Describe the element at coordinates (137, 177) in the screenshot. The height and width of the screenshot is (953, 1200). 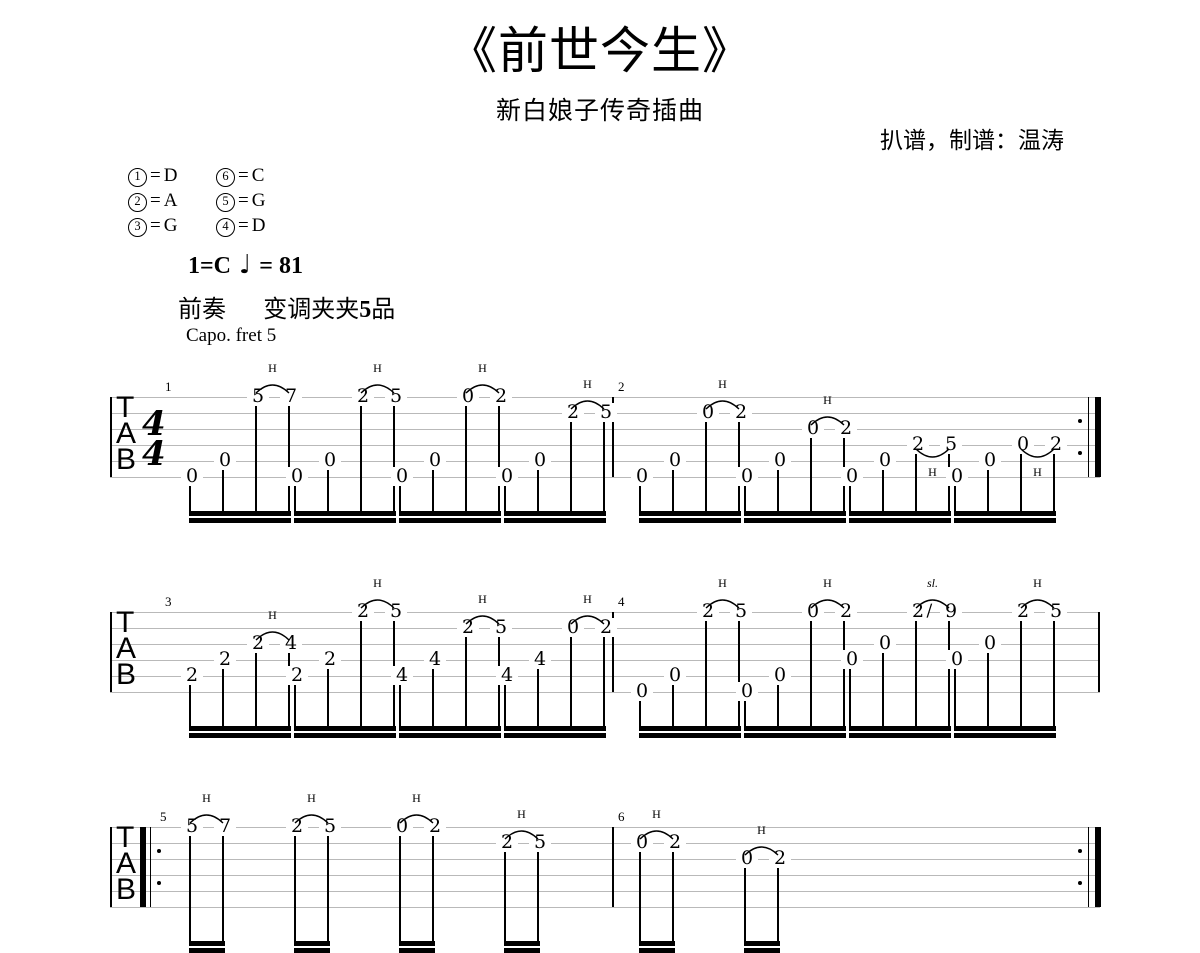
I see `string-number-circle: 1` at that location.